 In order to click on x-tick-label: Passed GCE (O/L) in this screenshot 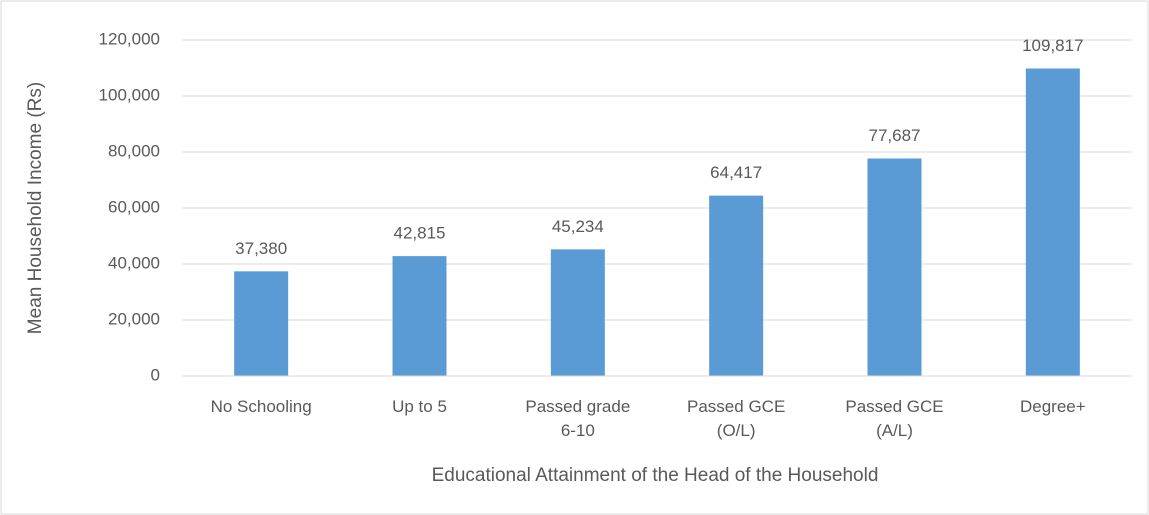, I will do `click(736, 418)`.